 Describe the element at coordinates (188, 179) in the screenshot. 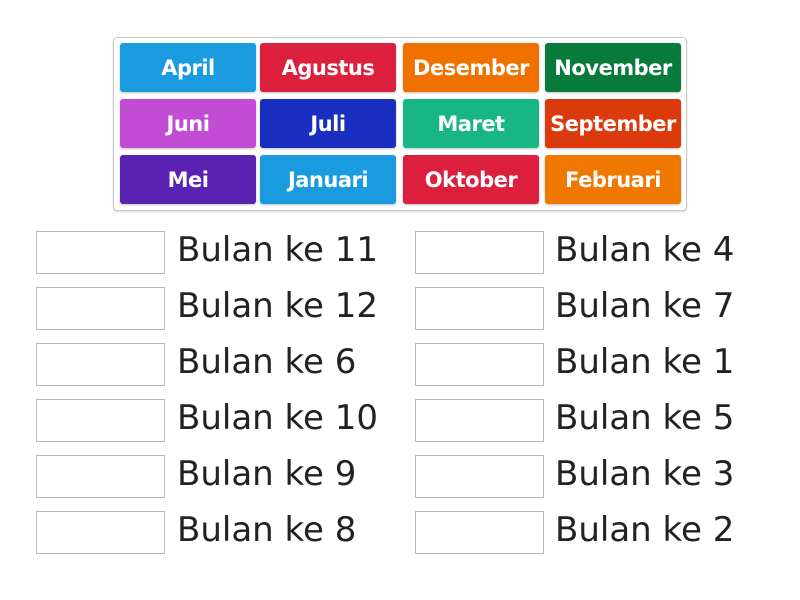

I see `month-tile: Mei` at that location.